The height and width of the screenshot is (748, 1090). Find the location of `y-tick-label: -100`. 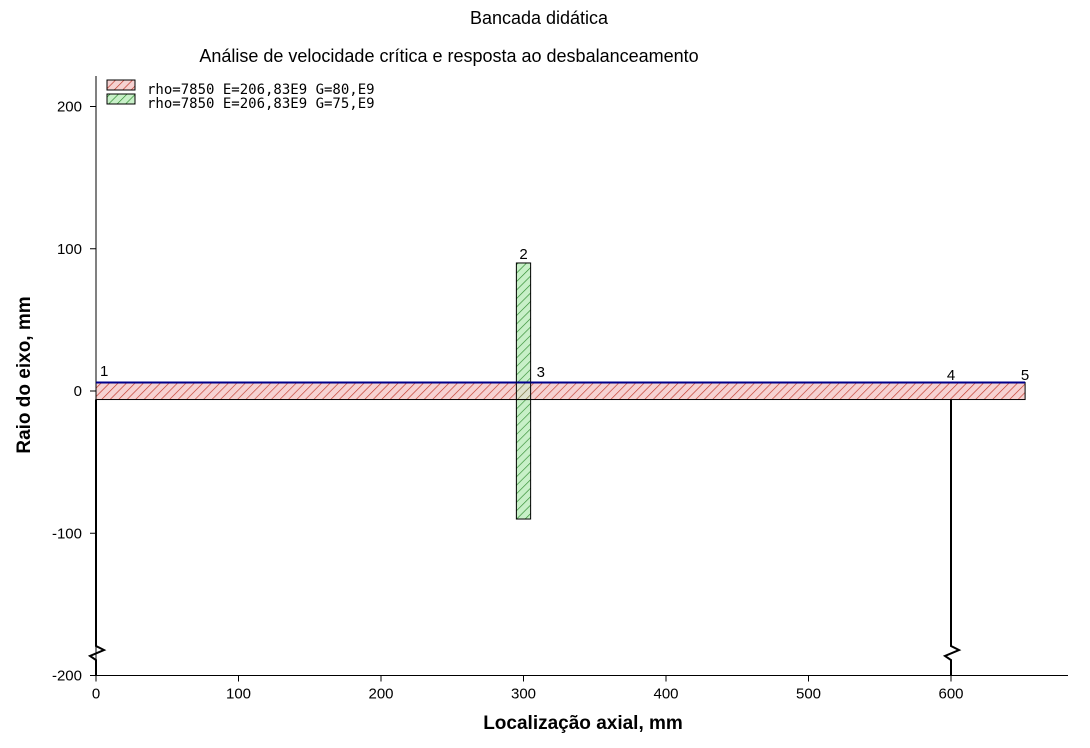

y-tick-label: -100 is located at coordinates (67, 533).